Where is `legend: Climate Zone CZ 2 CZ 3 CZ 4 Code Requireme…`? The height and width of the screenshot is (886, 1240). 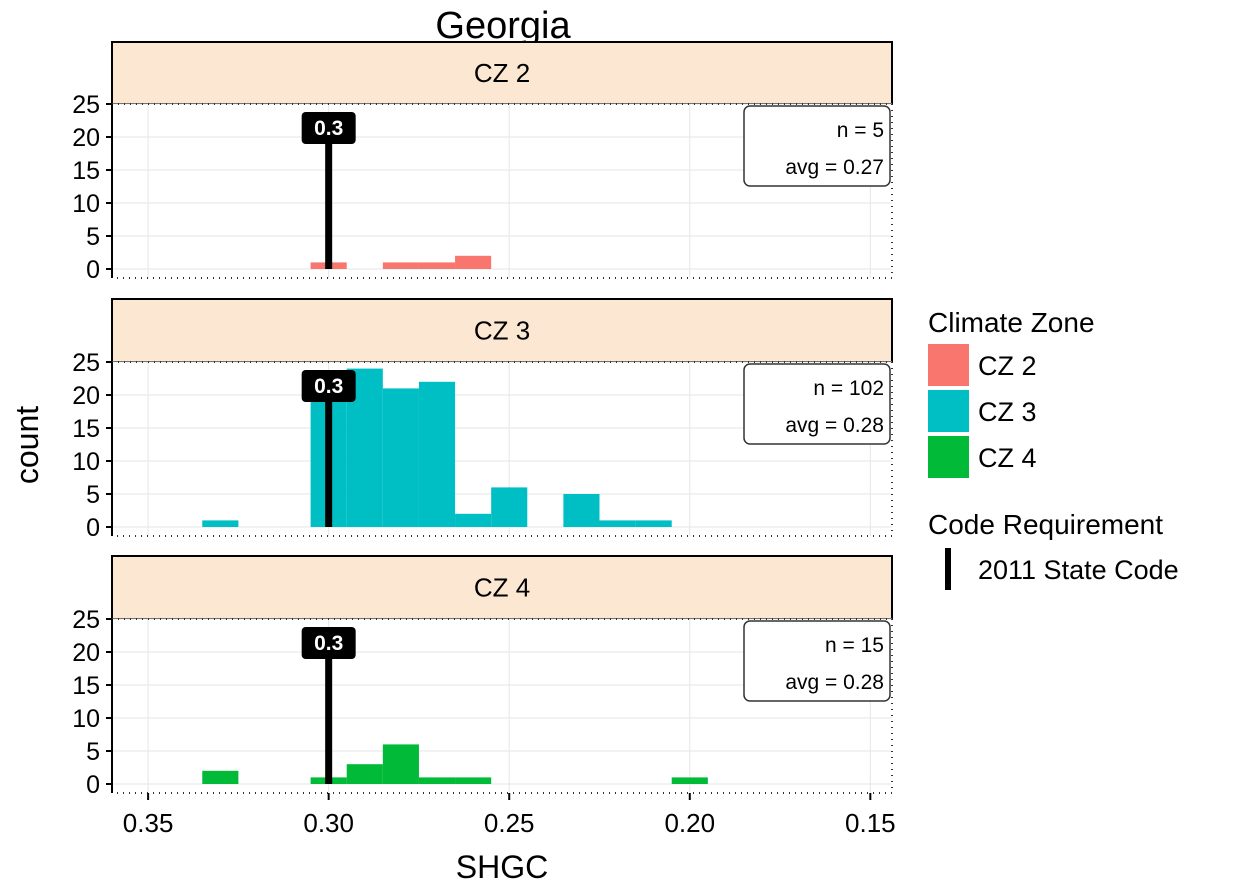
legend: Climate Zone CZ 2 CZ 3 CZ 4 Code Requireme… is located at coordinates (1053, 448).